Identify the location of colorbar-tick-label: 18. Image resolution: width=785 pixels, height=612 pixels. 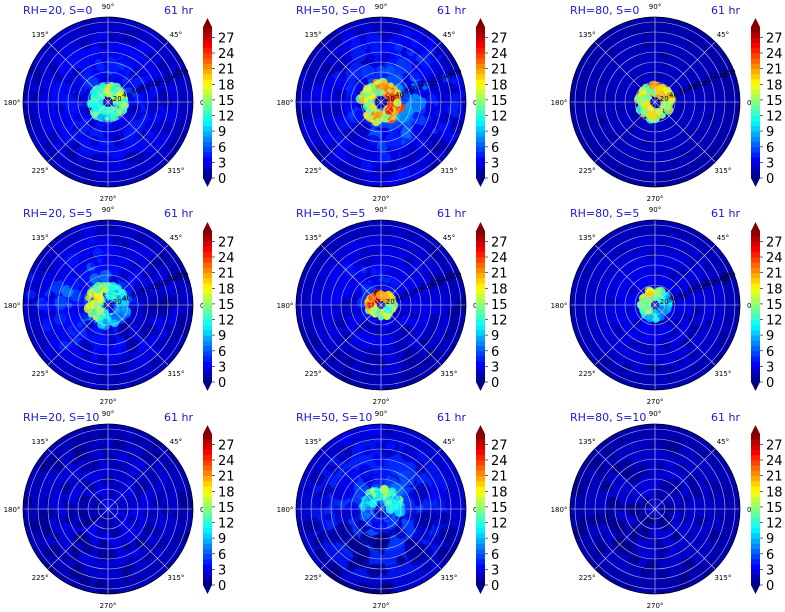
(774, 492).